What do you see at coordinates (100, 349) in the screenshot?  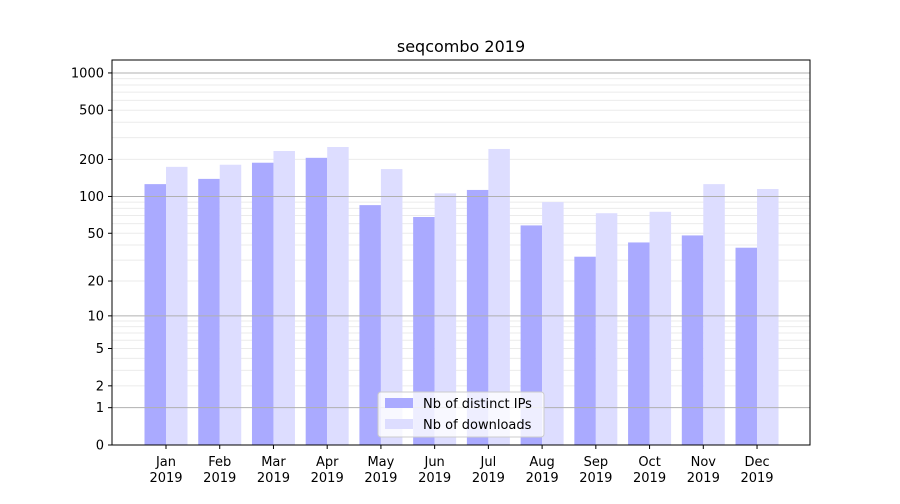 I see `y-tick-label: 5` at bounding box center [100, 349].